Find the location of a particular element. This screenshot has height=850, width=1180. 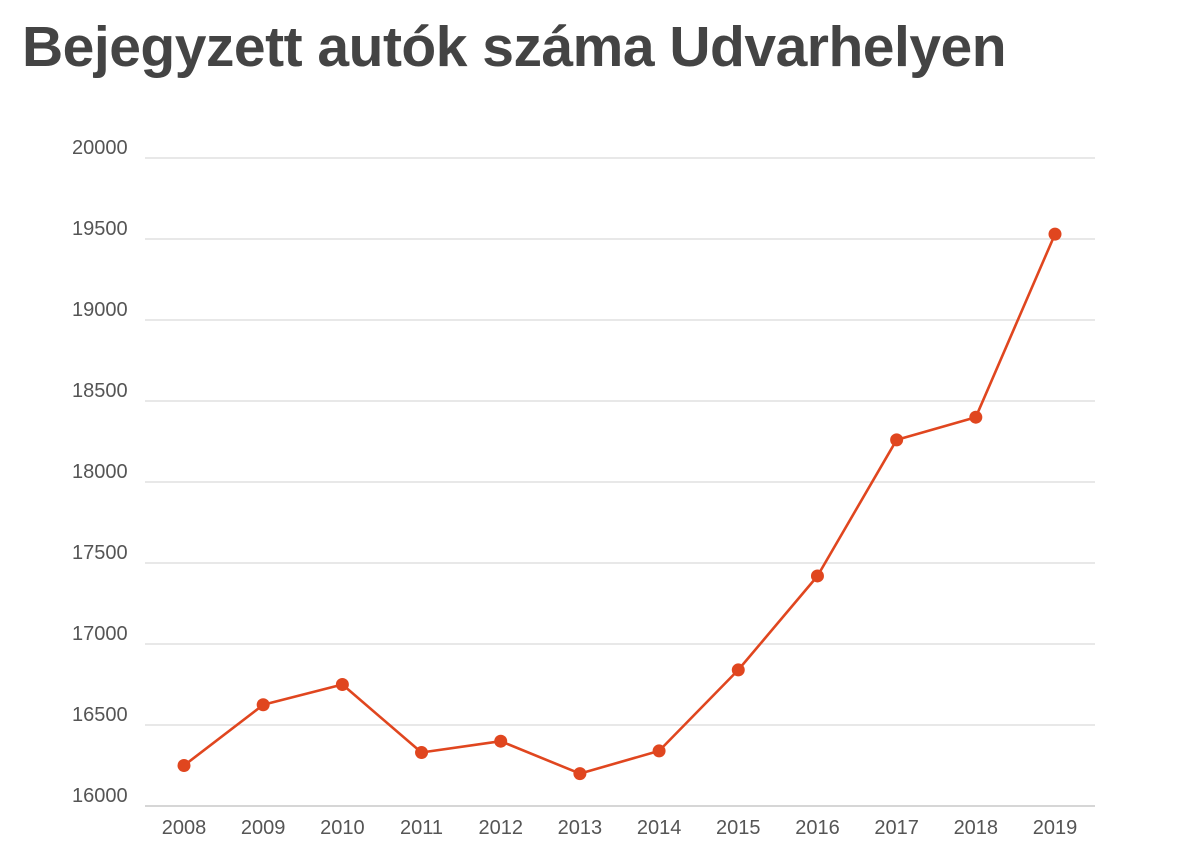

x-tick-label: 2014 is located at coordinates (659, 828).